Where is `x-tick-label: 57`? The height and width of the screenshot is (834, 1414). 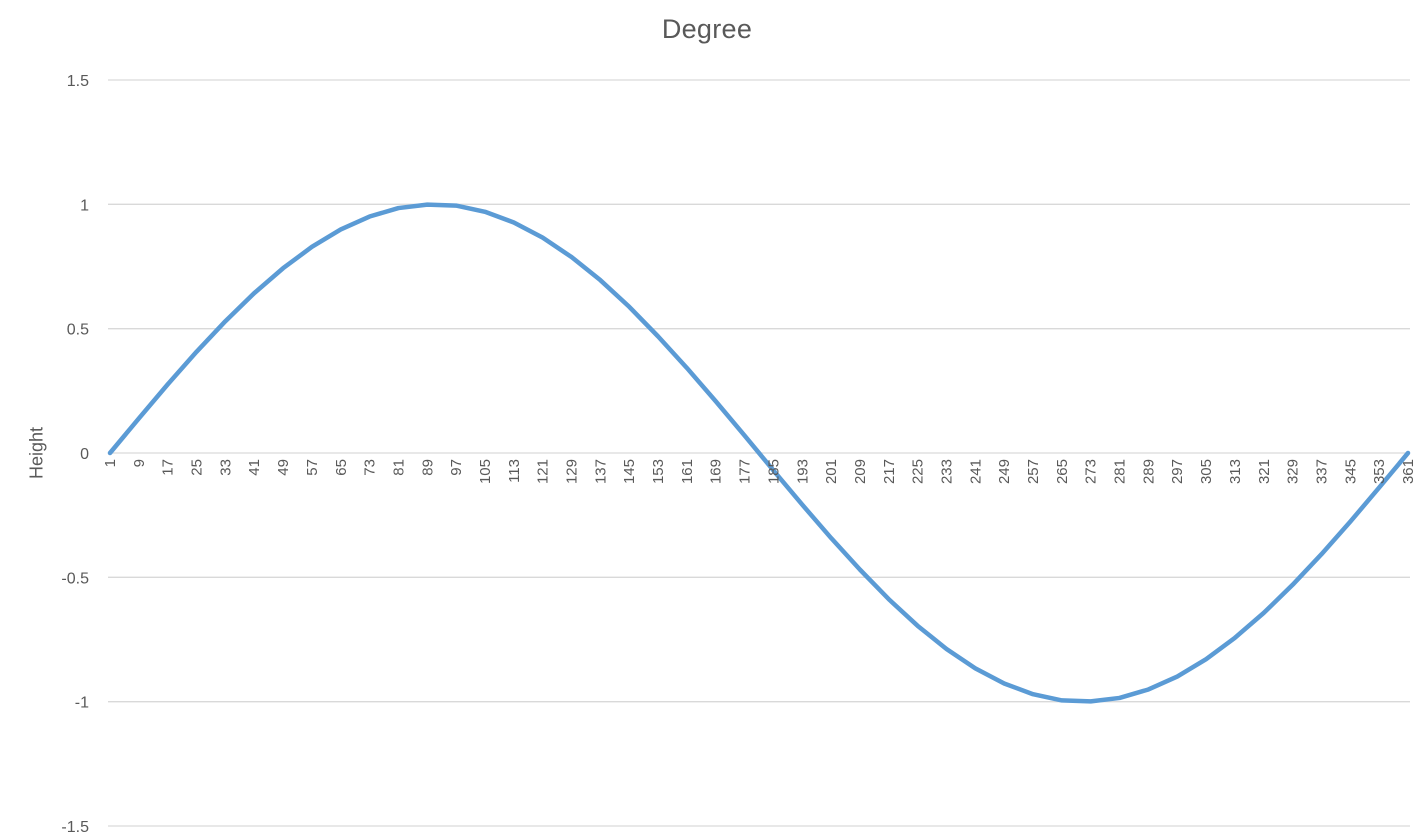
x-tick-label: 57 is located at coordinates (312, 467).